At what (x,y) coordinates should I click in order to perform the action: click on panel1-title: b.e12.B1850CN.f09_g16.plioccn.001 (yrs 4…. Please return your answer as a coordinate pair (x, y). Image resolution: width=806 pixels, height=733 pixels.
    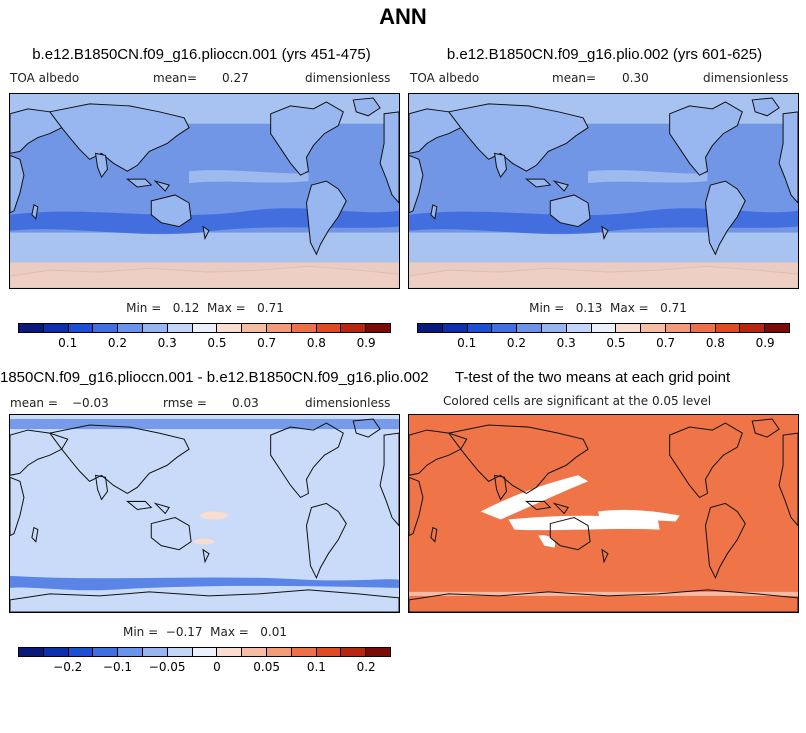
    Looking at the image, I should click on (201, 54).